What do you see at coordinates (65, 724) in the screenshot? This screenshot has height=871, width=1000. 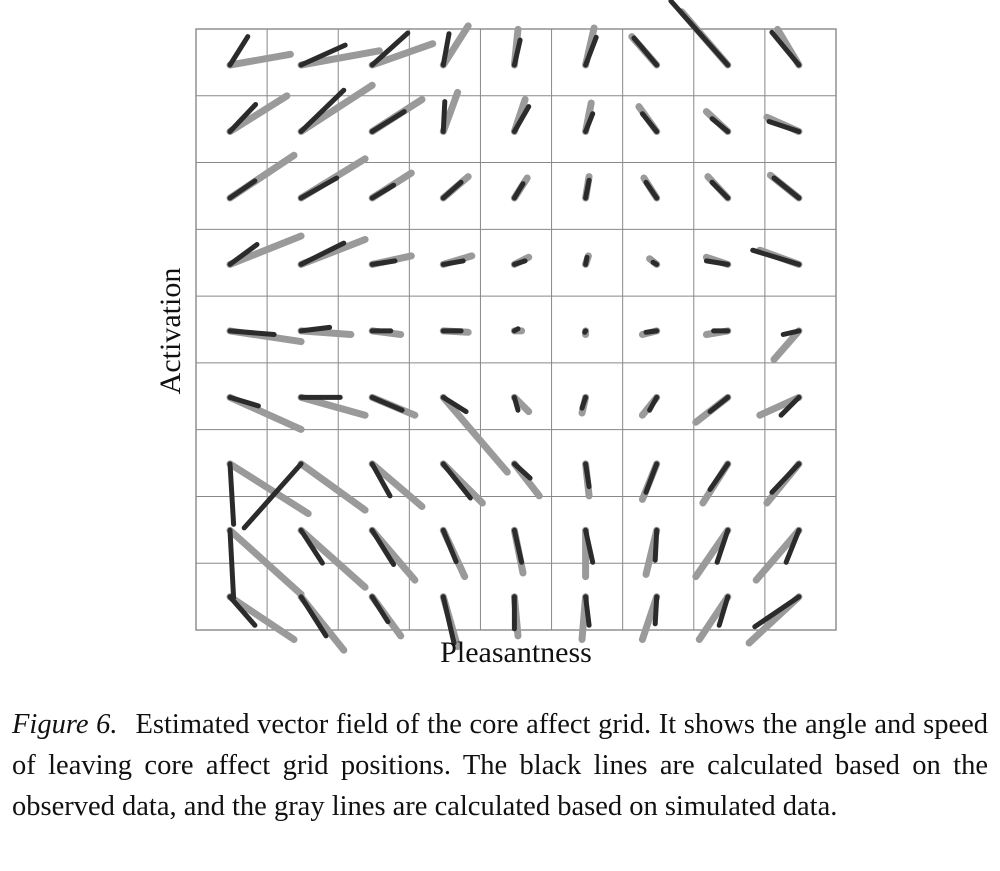 I see `caption-label: Figure 6.` at bounding box center [65, 724].